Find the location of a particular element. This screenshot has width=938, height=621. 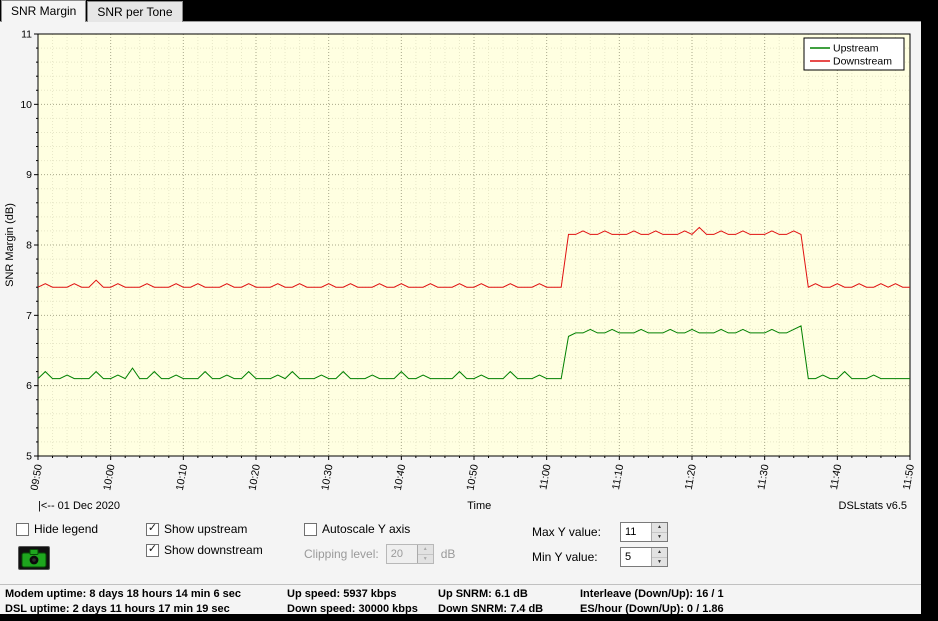

autoscale-y-checkbox: Autoscale Y axis is located at coordinates (418, 529).